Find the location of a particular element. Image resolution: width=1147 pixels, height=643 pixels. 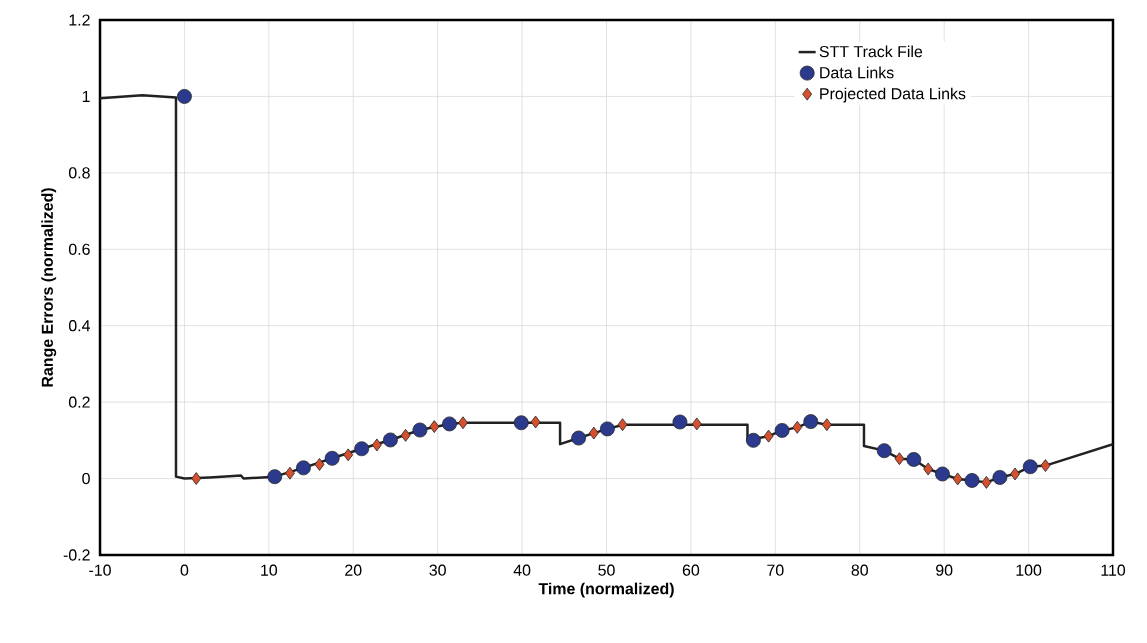

x-tick-label: 40 is located at coordinates (522, 570).